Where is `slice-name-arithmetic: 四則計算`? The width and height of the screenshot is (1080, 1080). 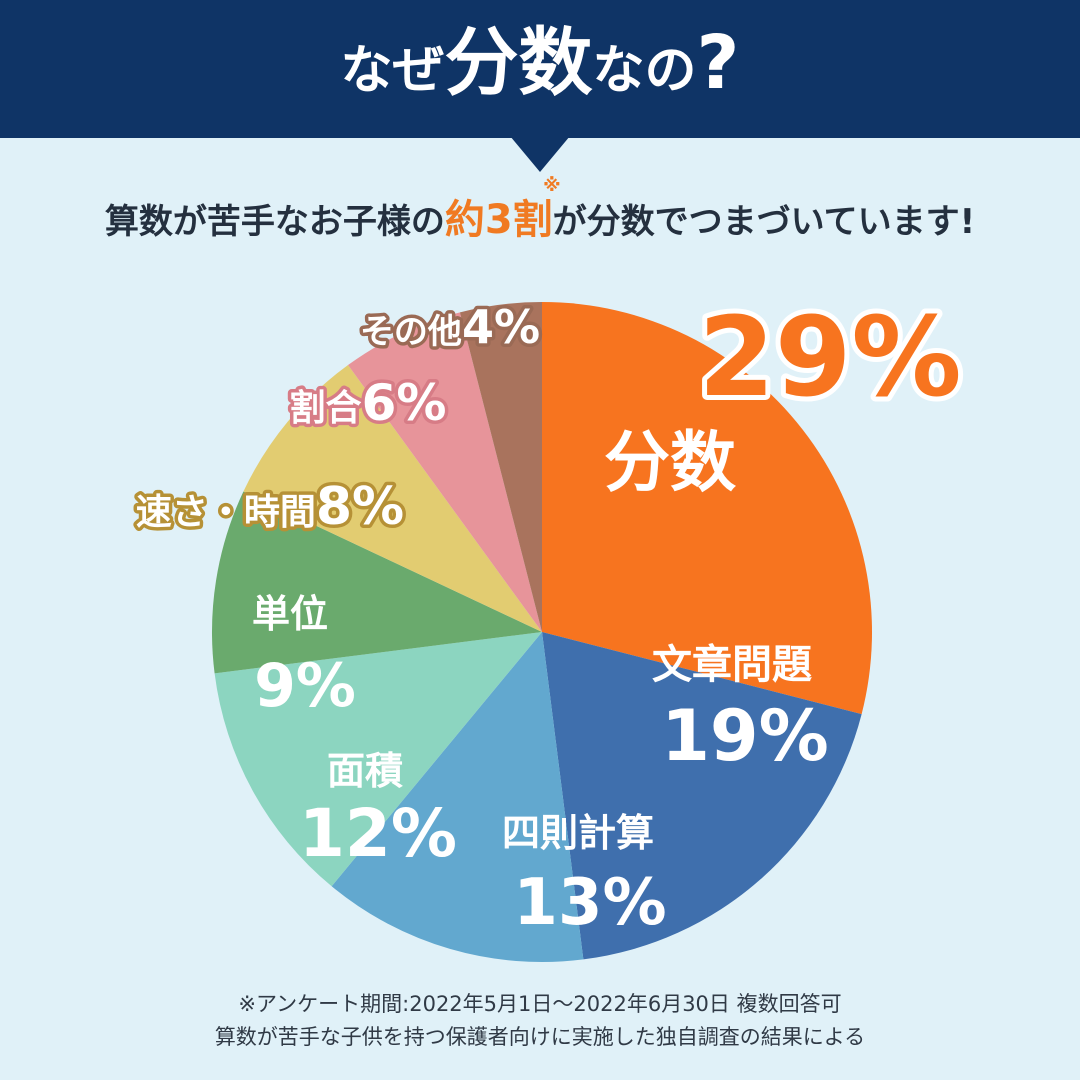 slice-name-arithmetic: 四則計算 is located at coordinates (578, 833).